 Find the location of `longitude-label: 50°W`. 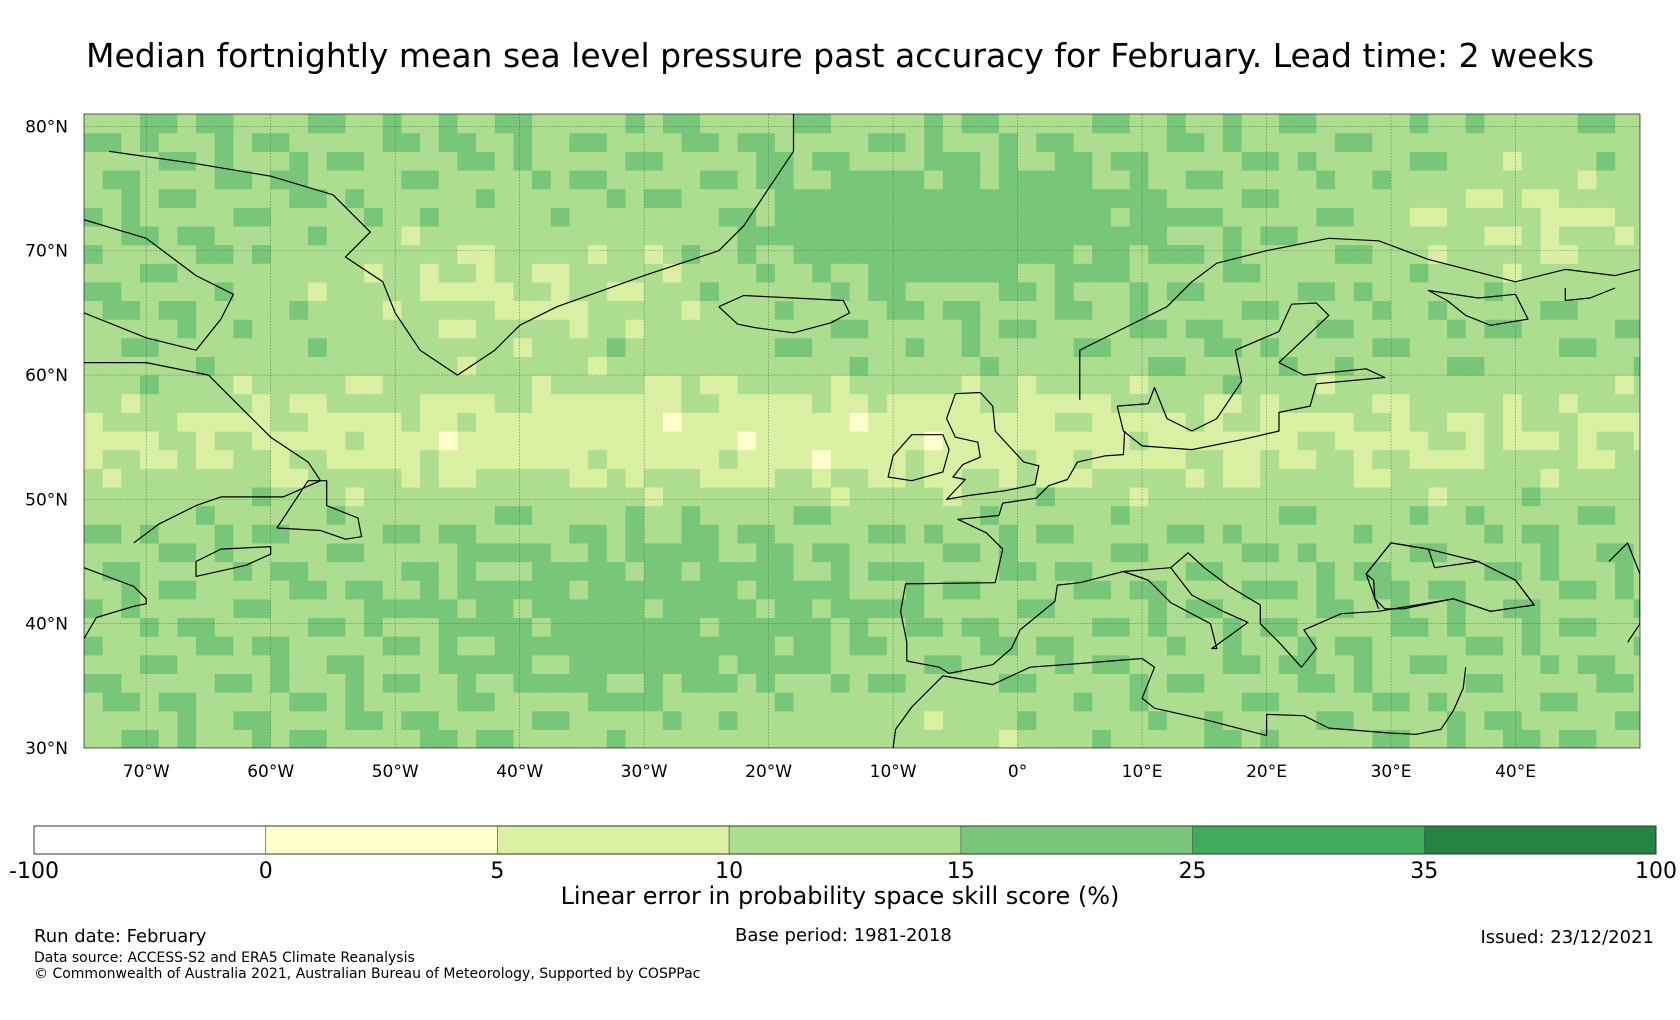

longitude-label: 50°W is located at coordinates (395, 772).